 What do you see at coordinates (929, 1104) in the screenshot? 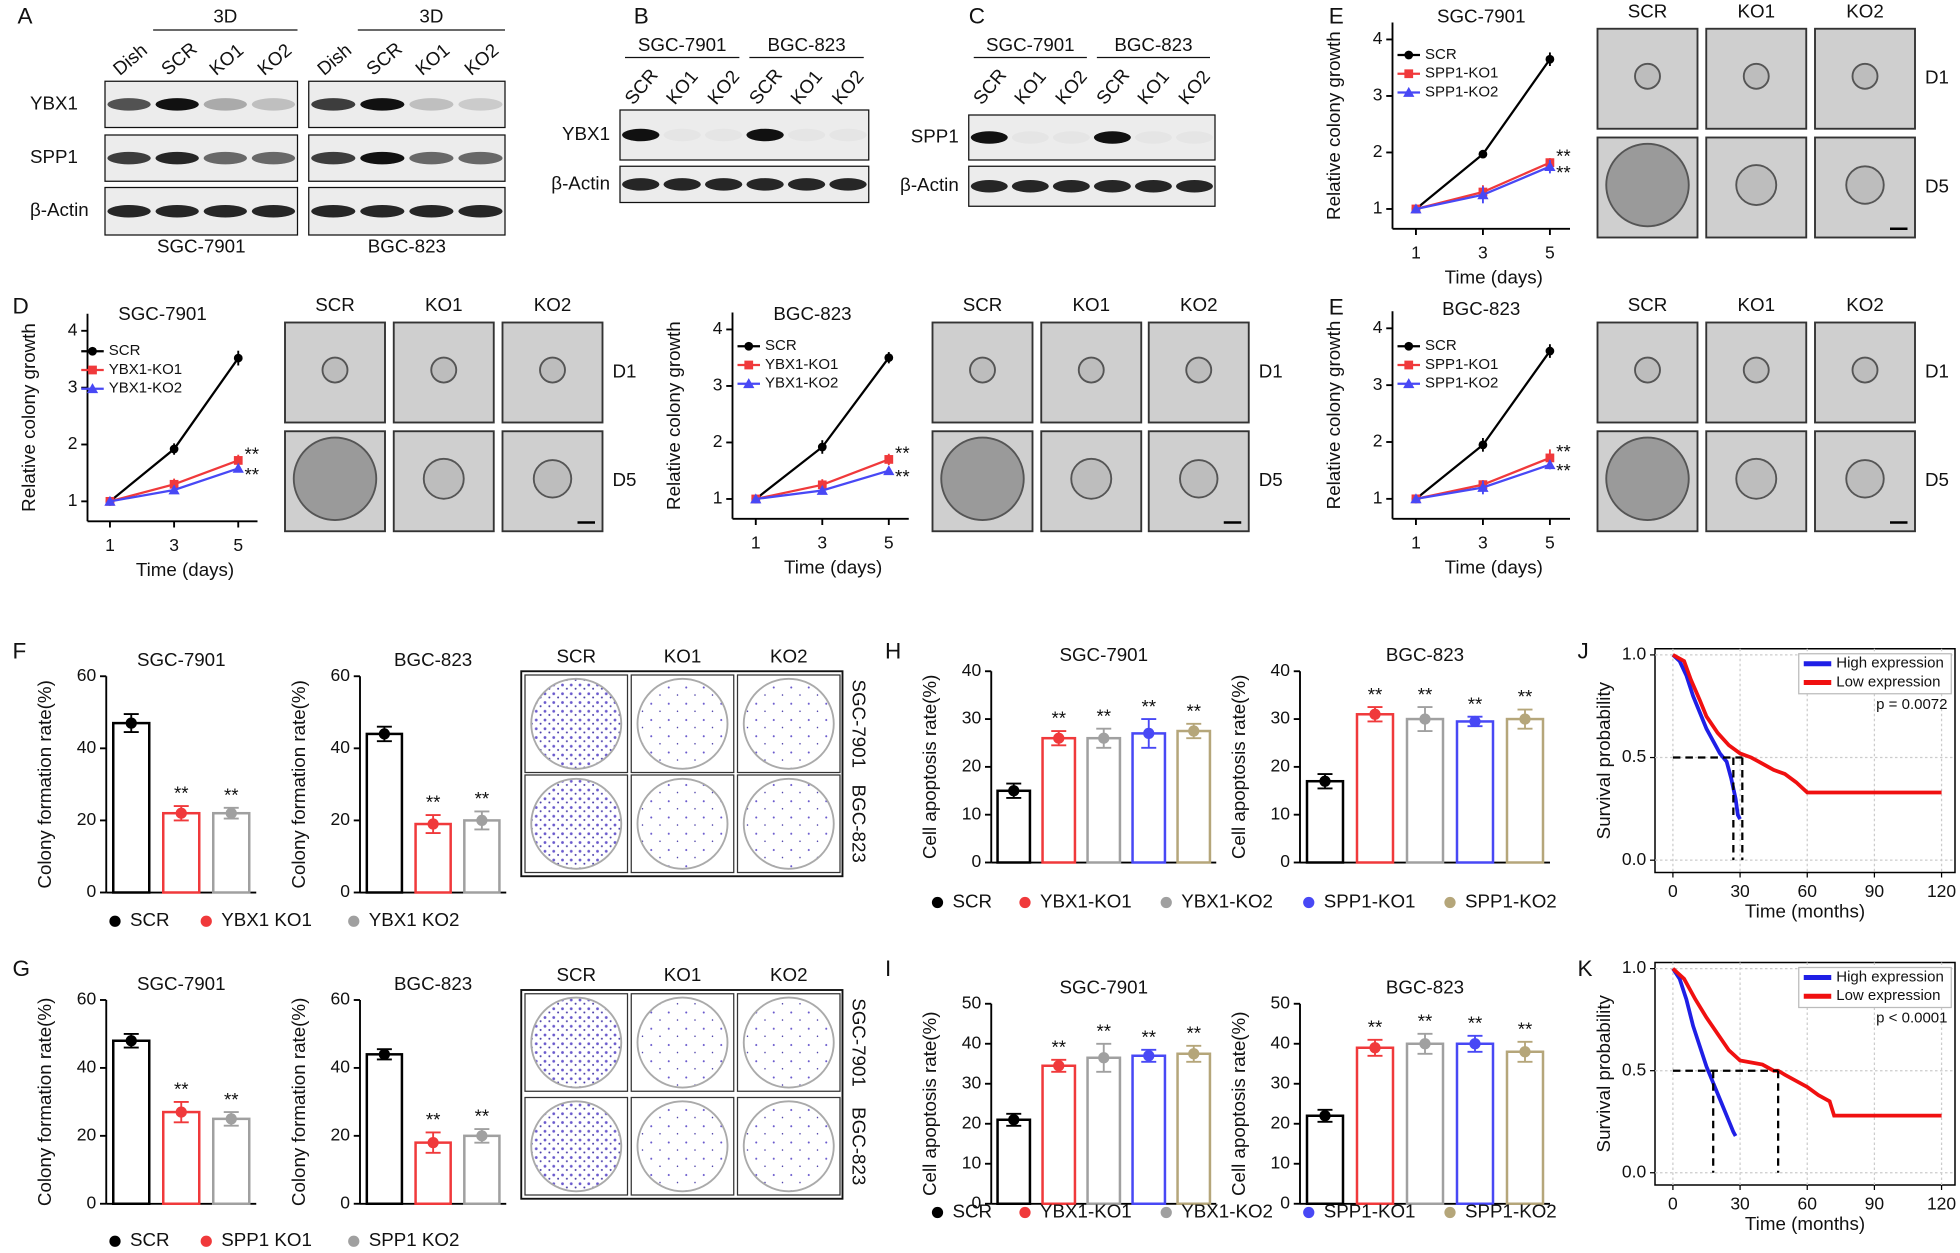
I see `y-axis-label: Cell apoptosis rate(%)` at bounding box center [929, 1104].